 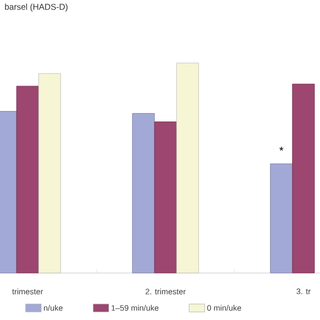 What do you see at coordinates (281, 148) in the screenshot?
I see `annotation: *` at bounding box center [281, 148].